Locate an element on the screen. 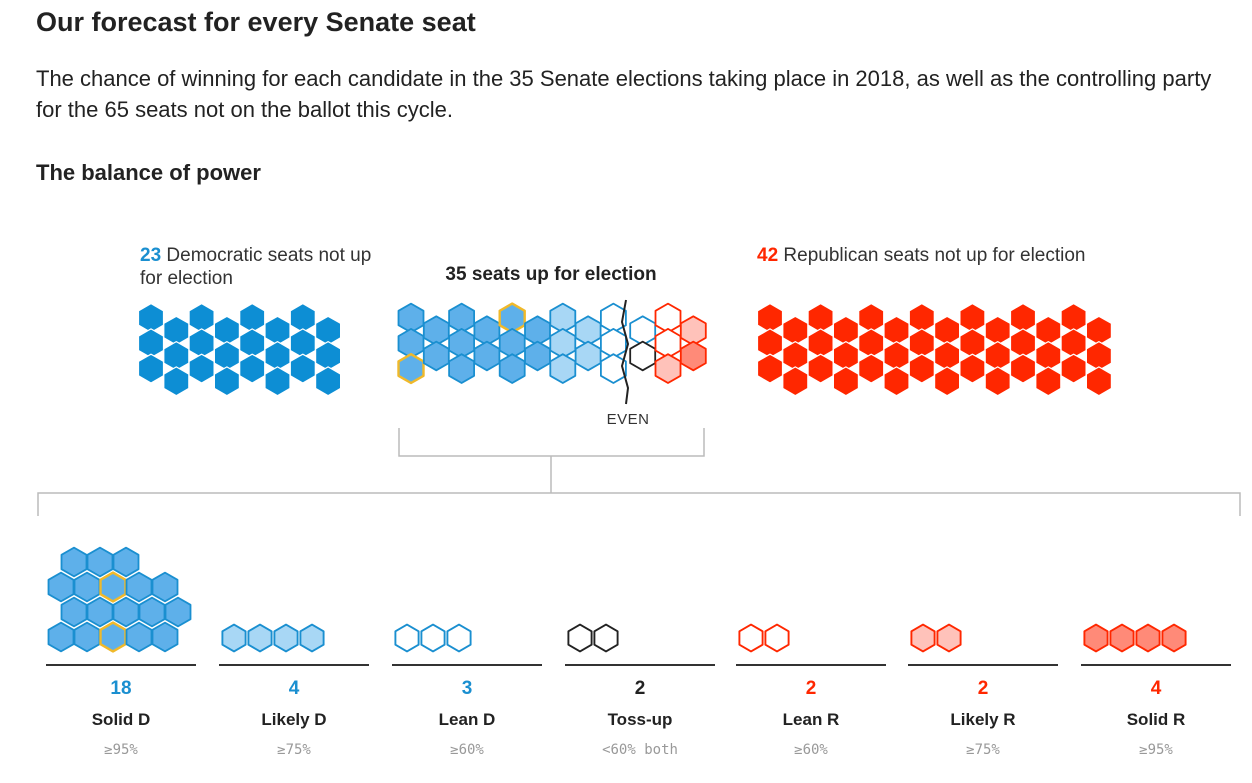 This screenshot has width=1252, height=783. category-name: Lean R is located at coordinates (811, 719).